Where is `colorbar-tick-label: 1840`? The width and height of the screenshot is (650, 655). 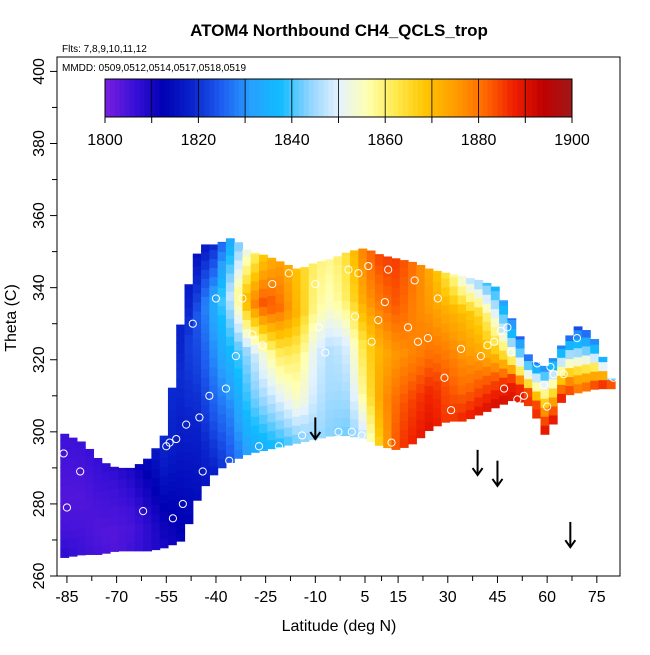
colorbar-tick-label: 1840 is located at coordinates (292, 140).